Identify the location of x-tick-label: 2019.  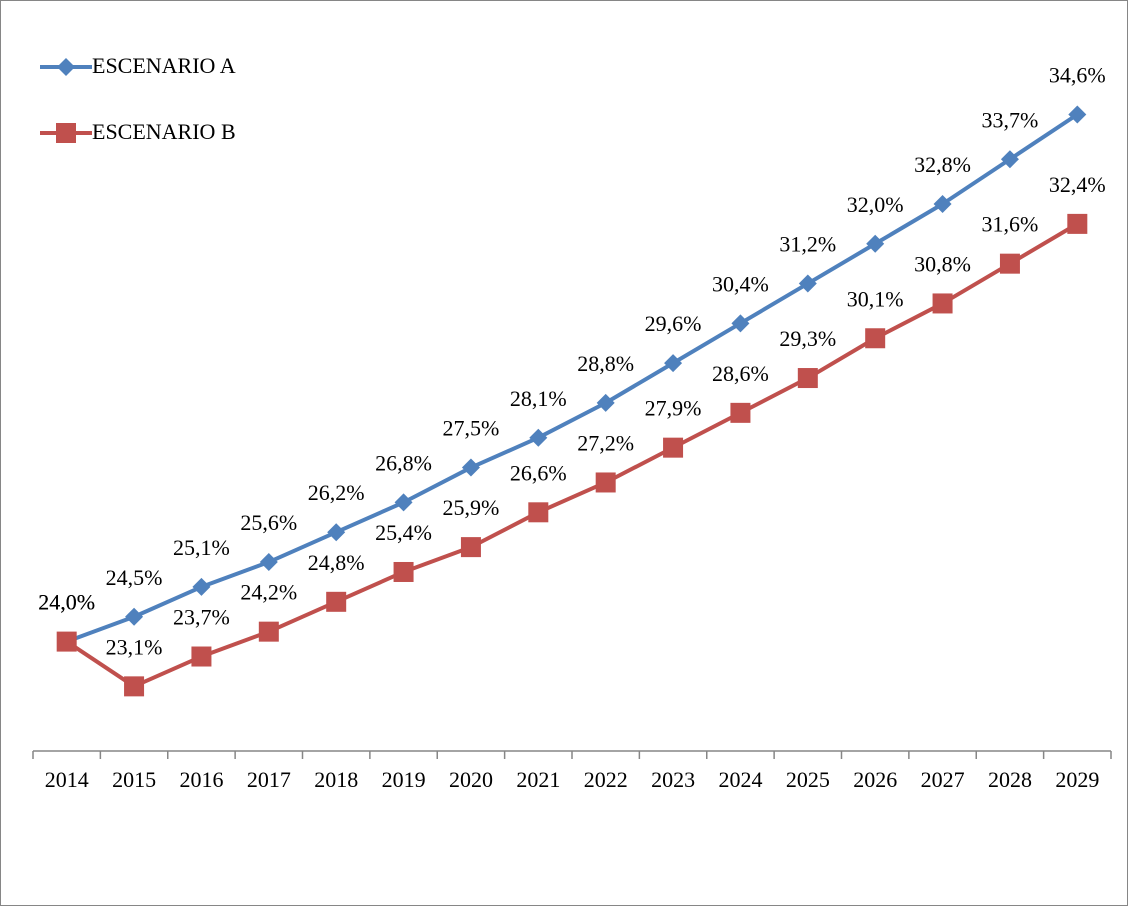
(404, 779).